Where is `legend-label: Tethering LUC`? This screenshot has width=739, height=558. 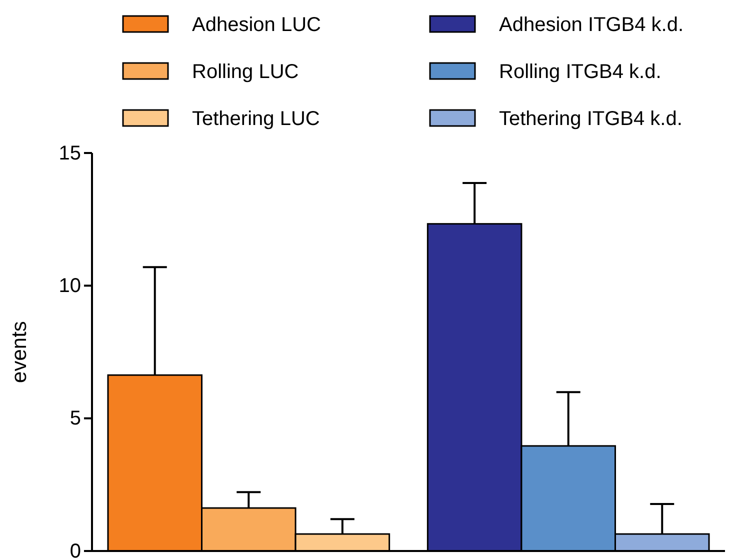 legend-label: Tethering LUC is located at coordinates (256, 119).